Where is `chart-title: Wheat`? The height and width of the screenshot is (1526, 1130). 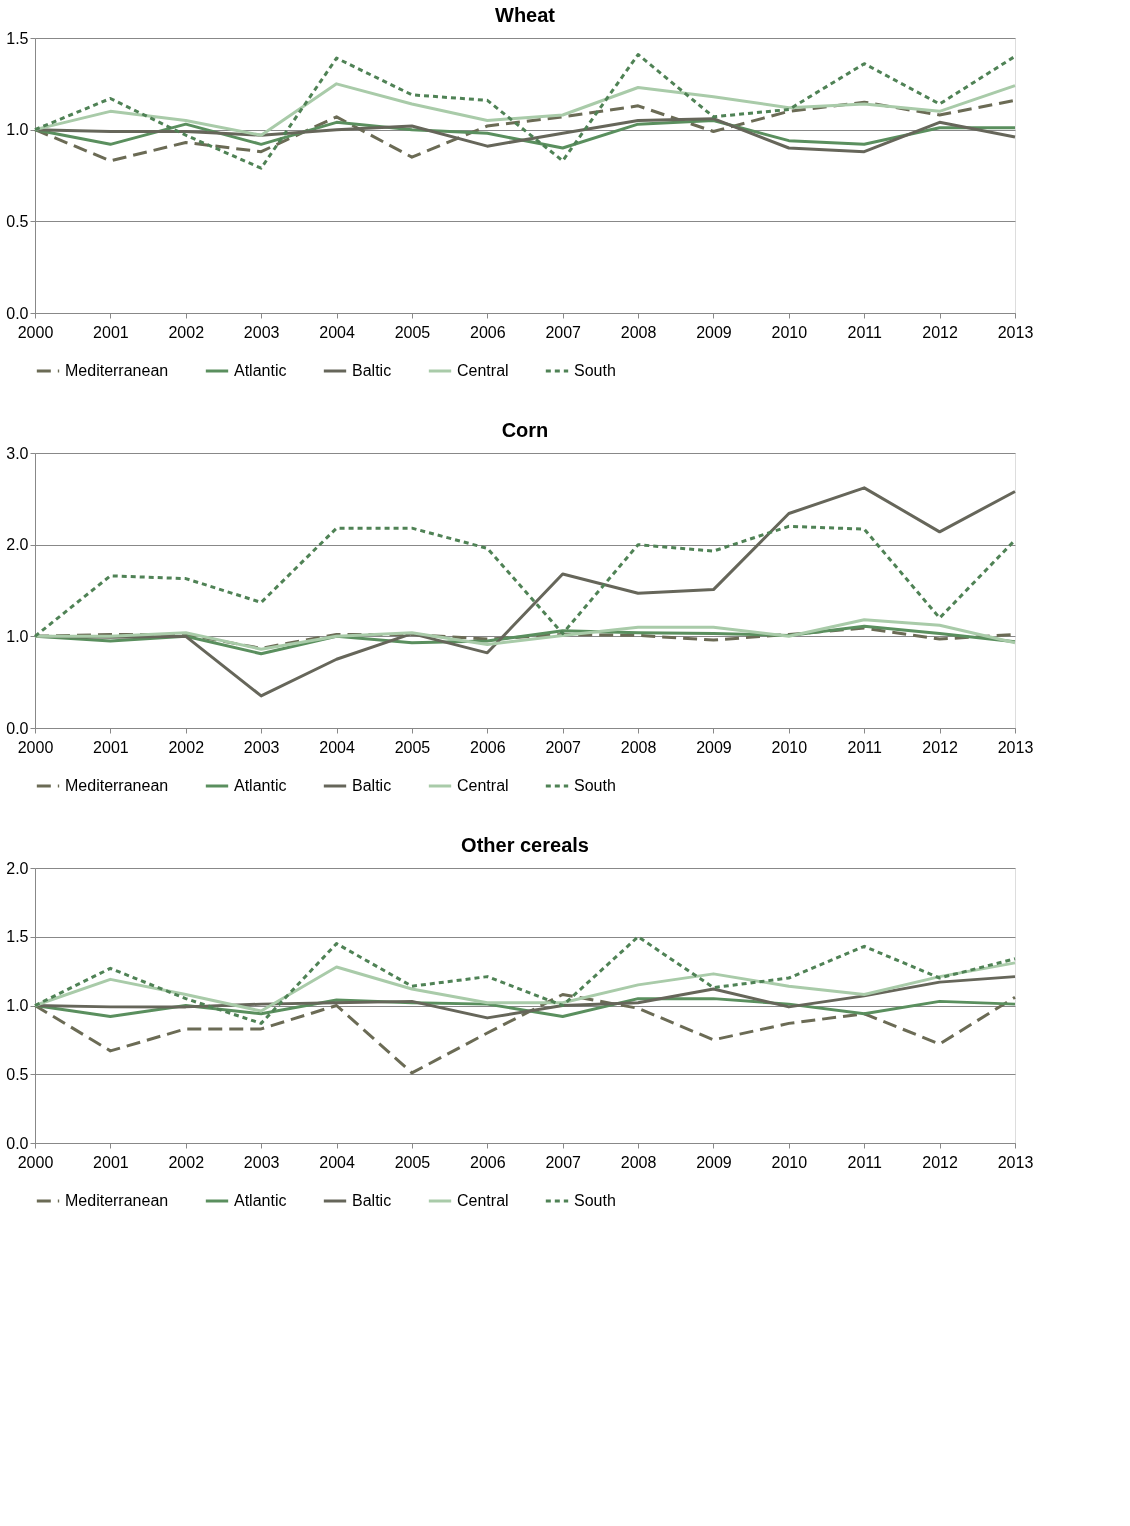
chart-title: Wheat is located at coordinates (525, 15).